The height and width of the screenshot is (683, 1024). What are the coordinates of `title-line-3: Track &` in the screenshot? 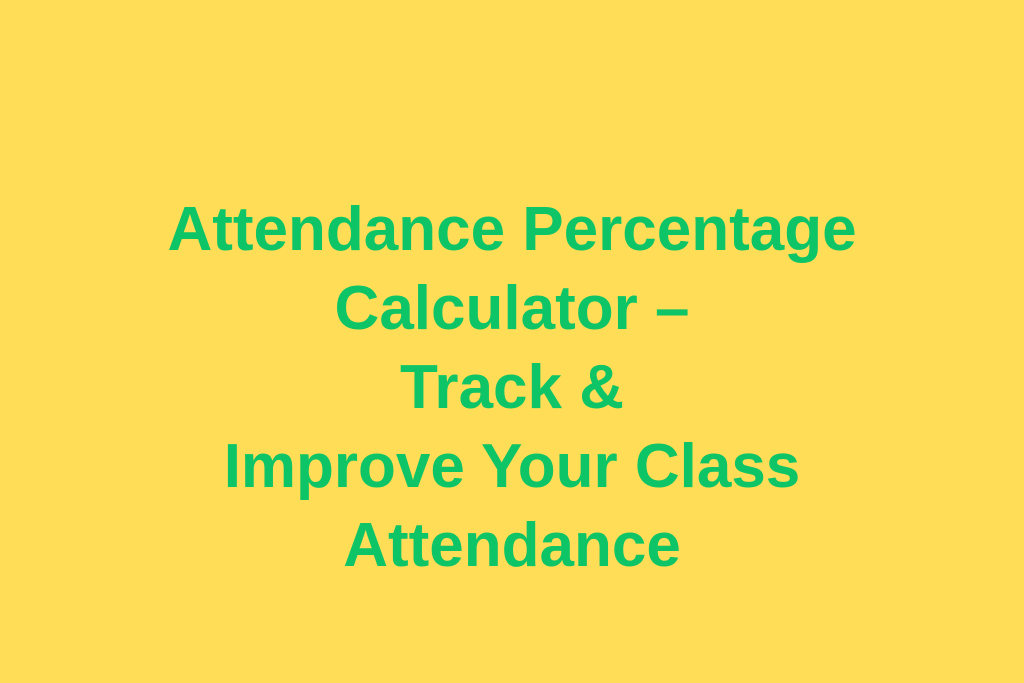 It's located at (512, 387).